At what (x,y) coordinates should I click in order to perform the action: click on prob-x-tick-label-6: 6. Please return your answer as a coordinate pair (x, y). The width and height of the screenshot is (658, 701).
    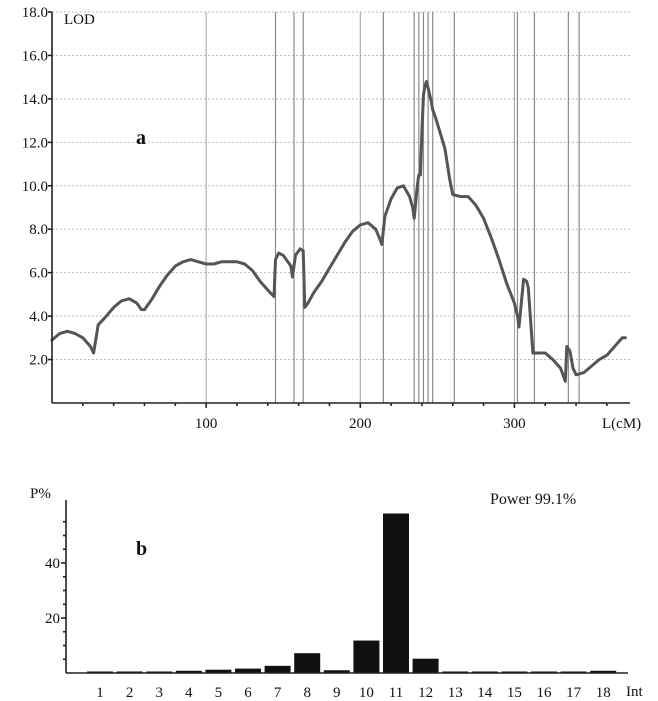
    Looking at the image, I should click on (248, 693).